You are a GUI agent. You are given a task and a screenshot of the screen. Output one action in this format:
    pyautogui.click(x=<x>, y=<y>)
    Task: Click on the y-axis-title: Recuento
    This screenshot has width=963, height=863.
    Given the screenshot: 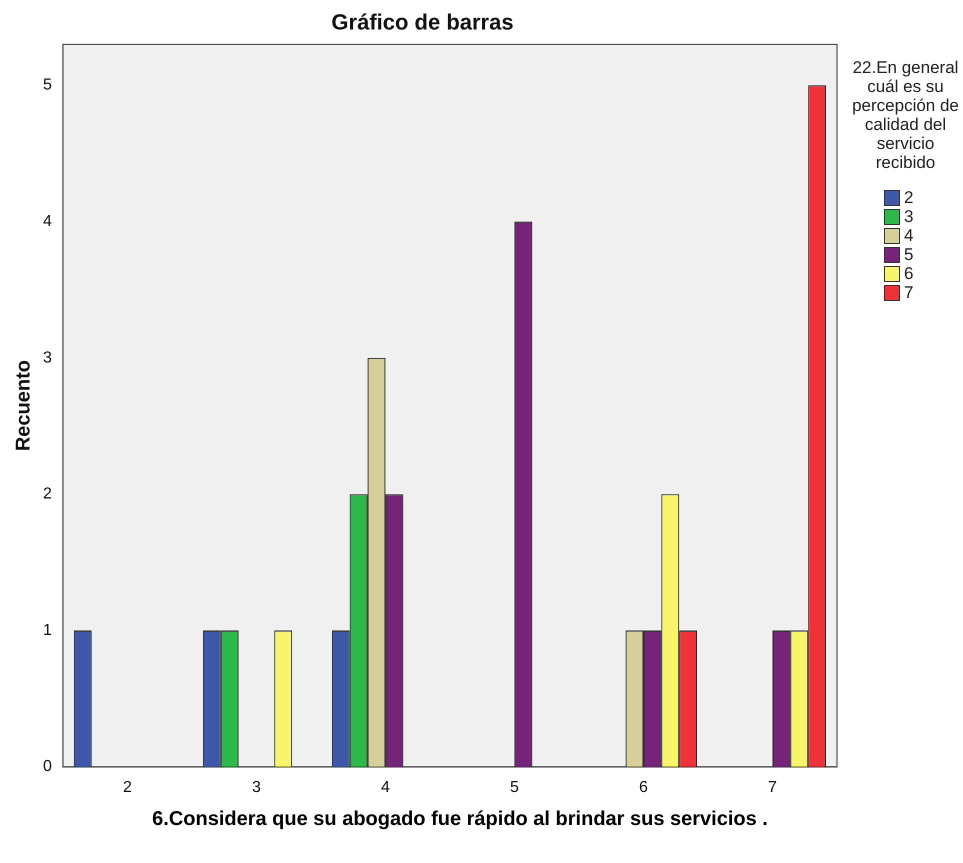 What is the action you would take?
    pyautogui.click(x=23, y=406)
    